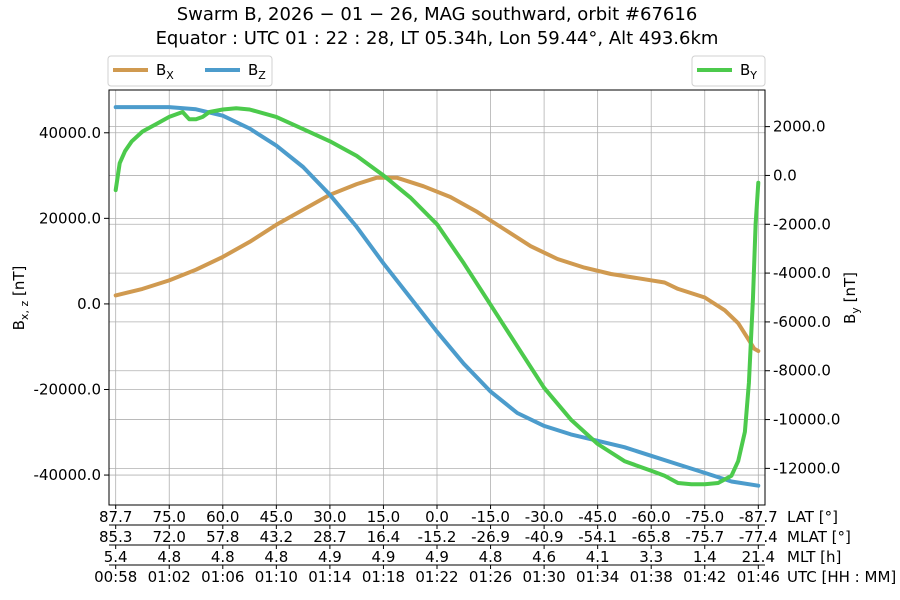 This screenshot has width=900, height=600. What do you see at coordinates (437, 537) in the screenshot?
I see `bottom-axis-tick-label: -15.2` at bounding box center [437, 537].